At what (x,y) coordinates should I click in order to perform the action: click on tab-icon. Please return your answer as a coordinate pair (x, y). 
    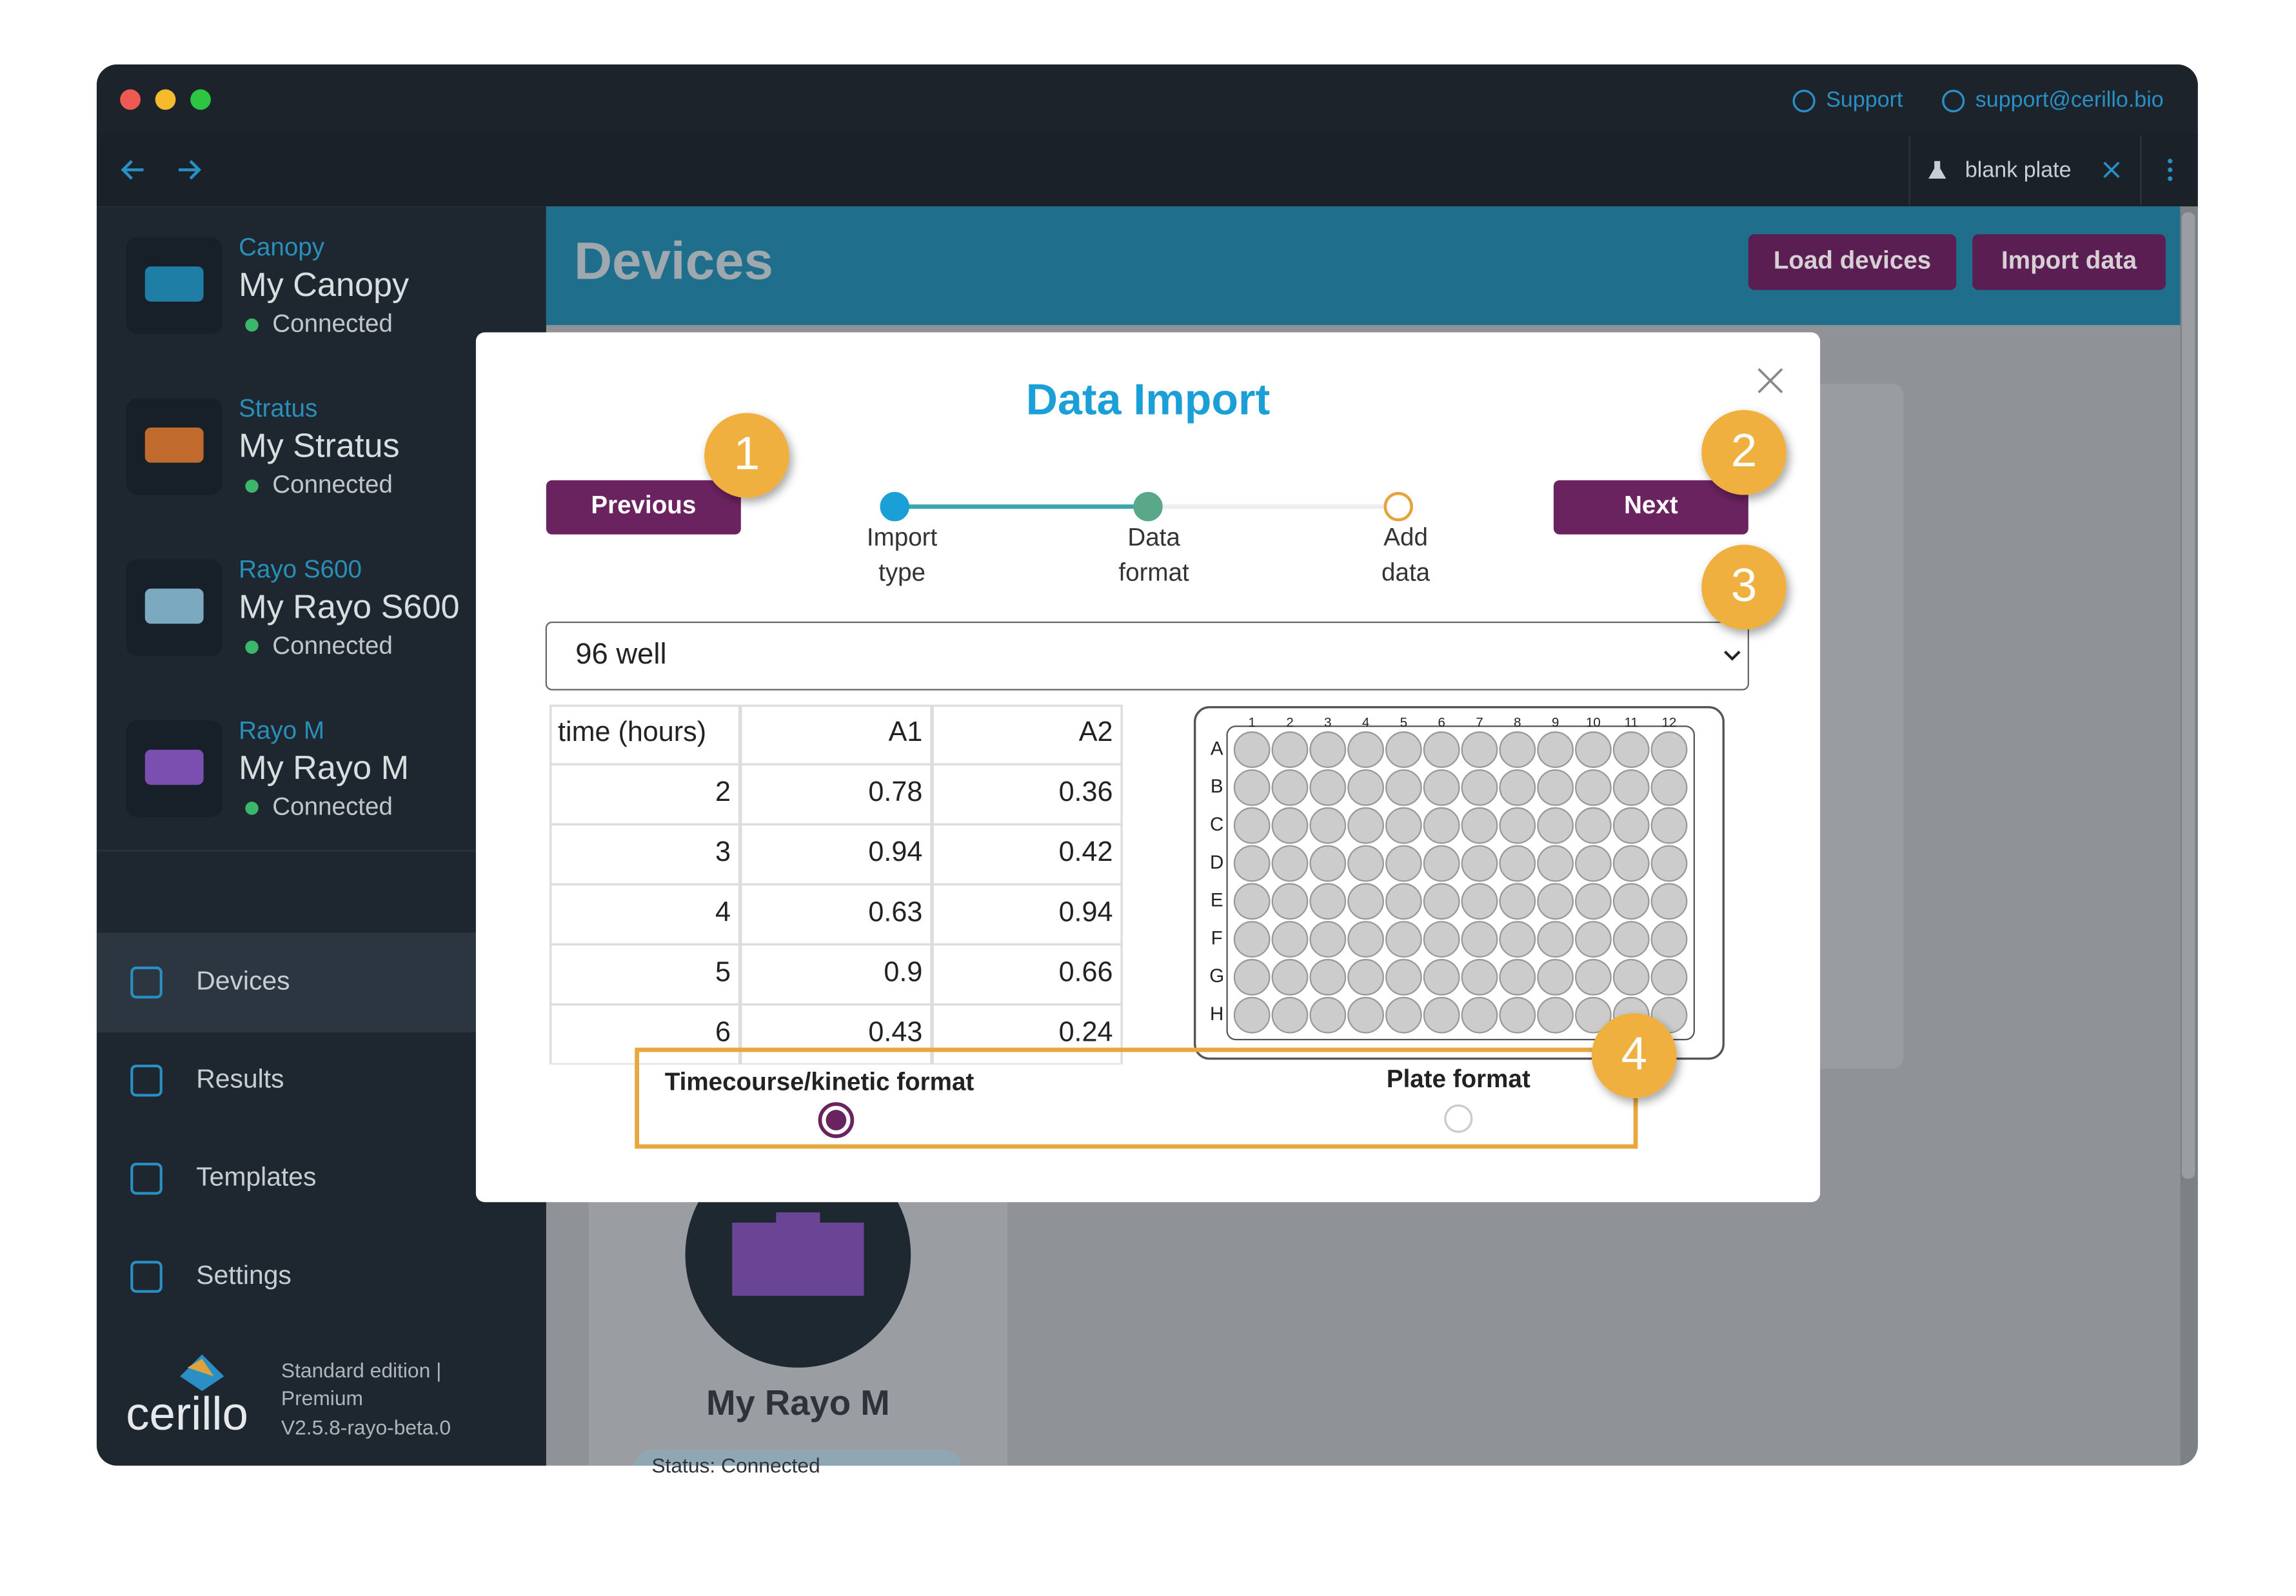
    Looking at the image, I should click on (1937, 170).